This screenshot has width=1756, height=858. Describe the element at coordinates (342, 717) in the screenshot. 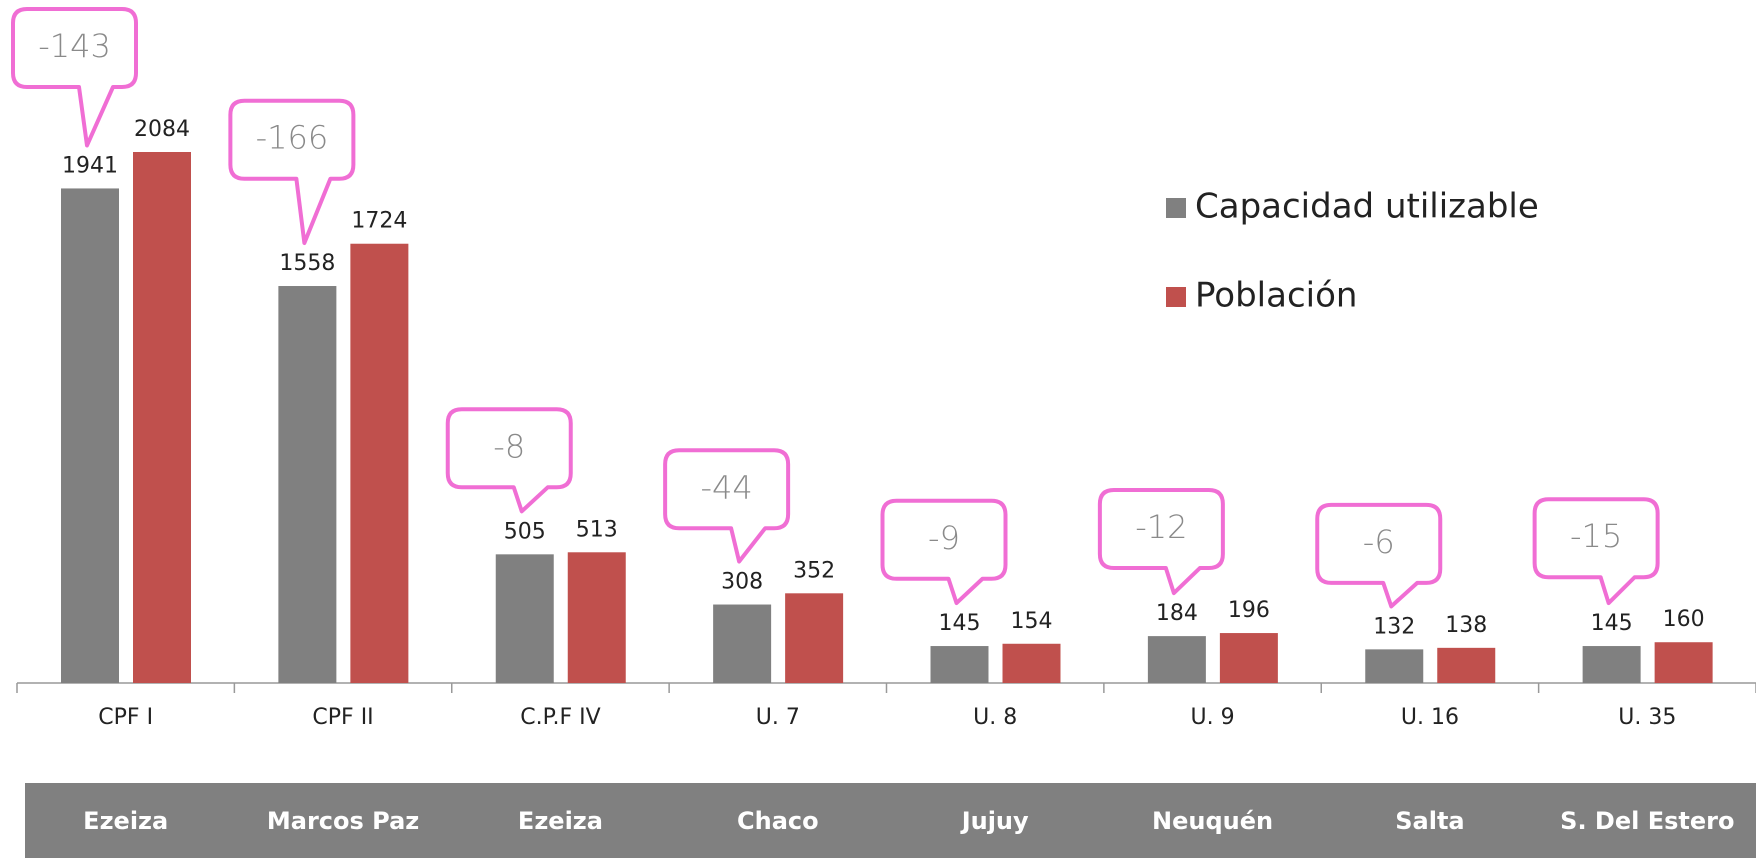

I see `x-tick-label: CPF II` at that location.